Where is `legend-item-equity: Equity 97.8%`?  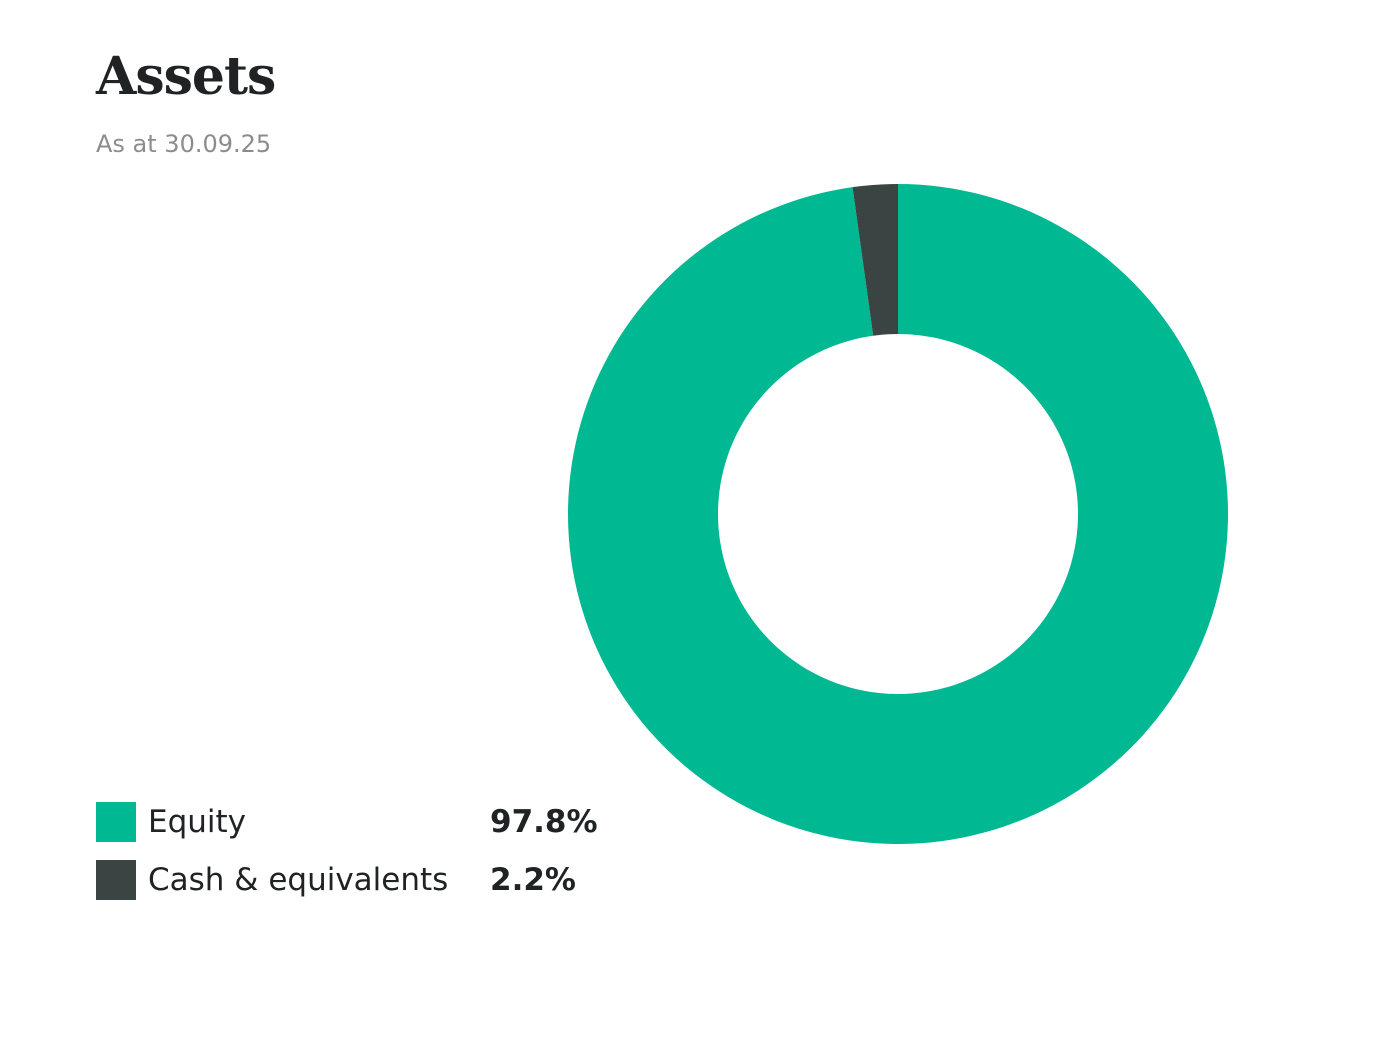 legend-item-equity: Equity 97.8% is located at coordinates (356, 822).